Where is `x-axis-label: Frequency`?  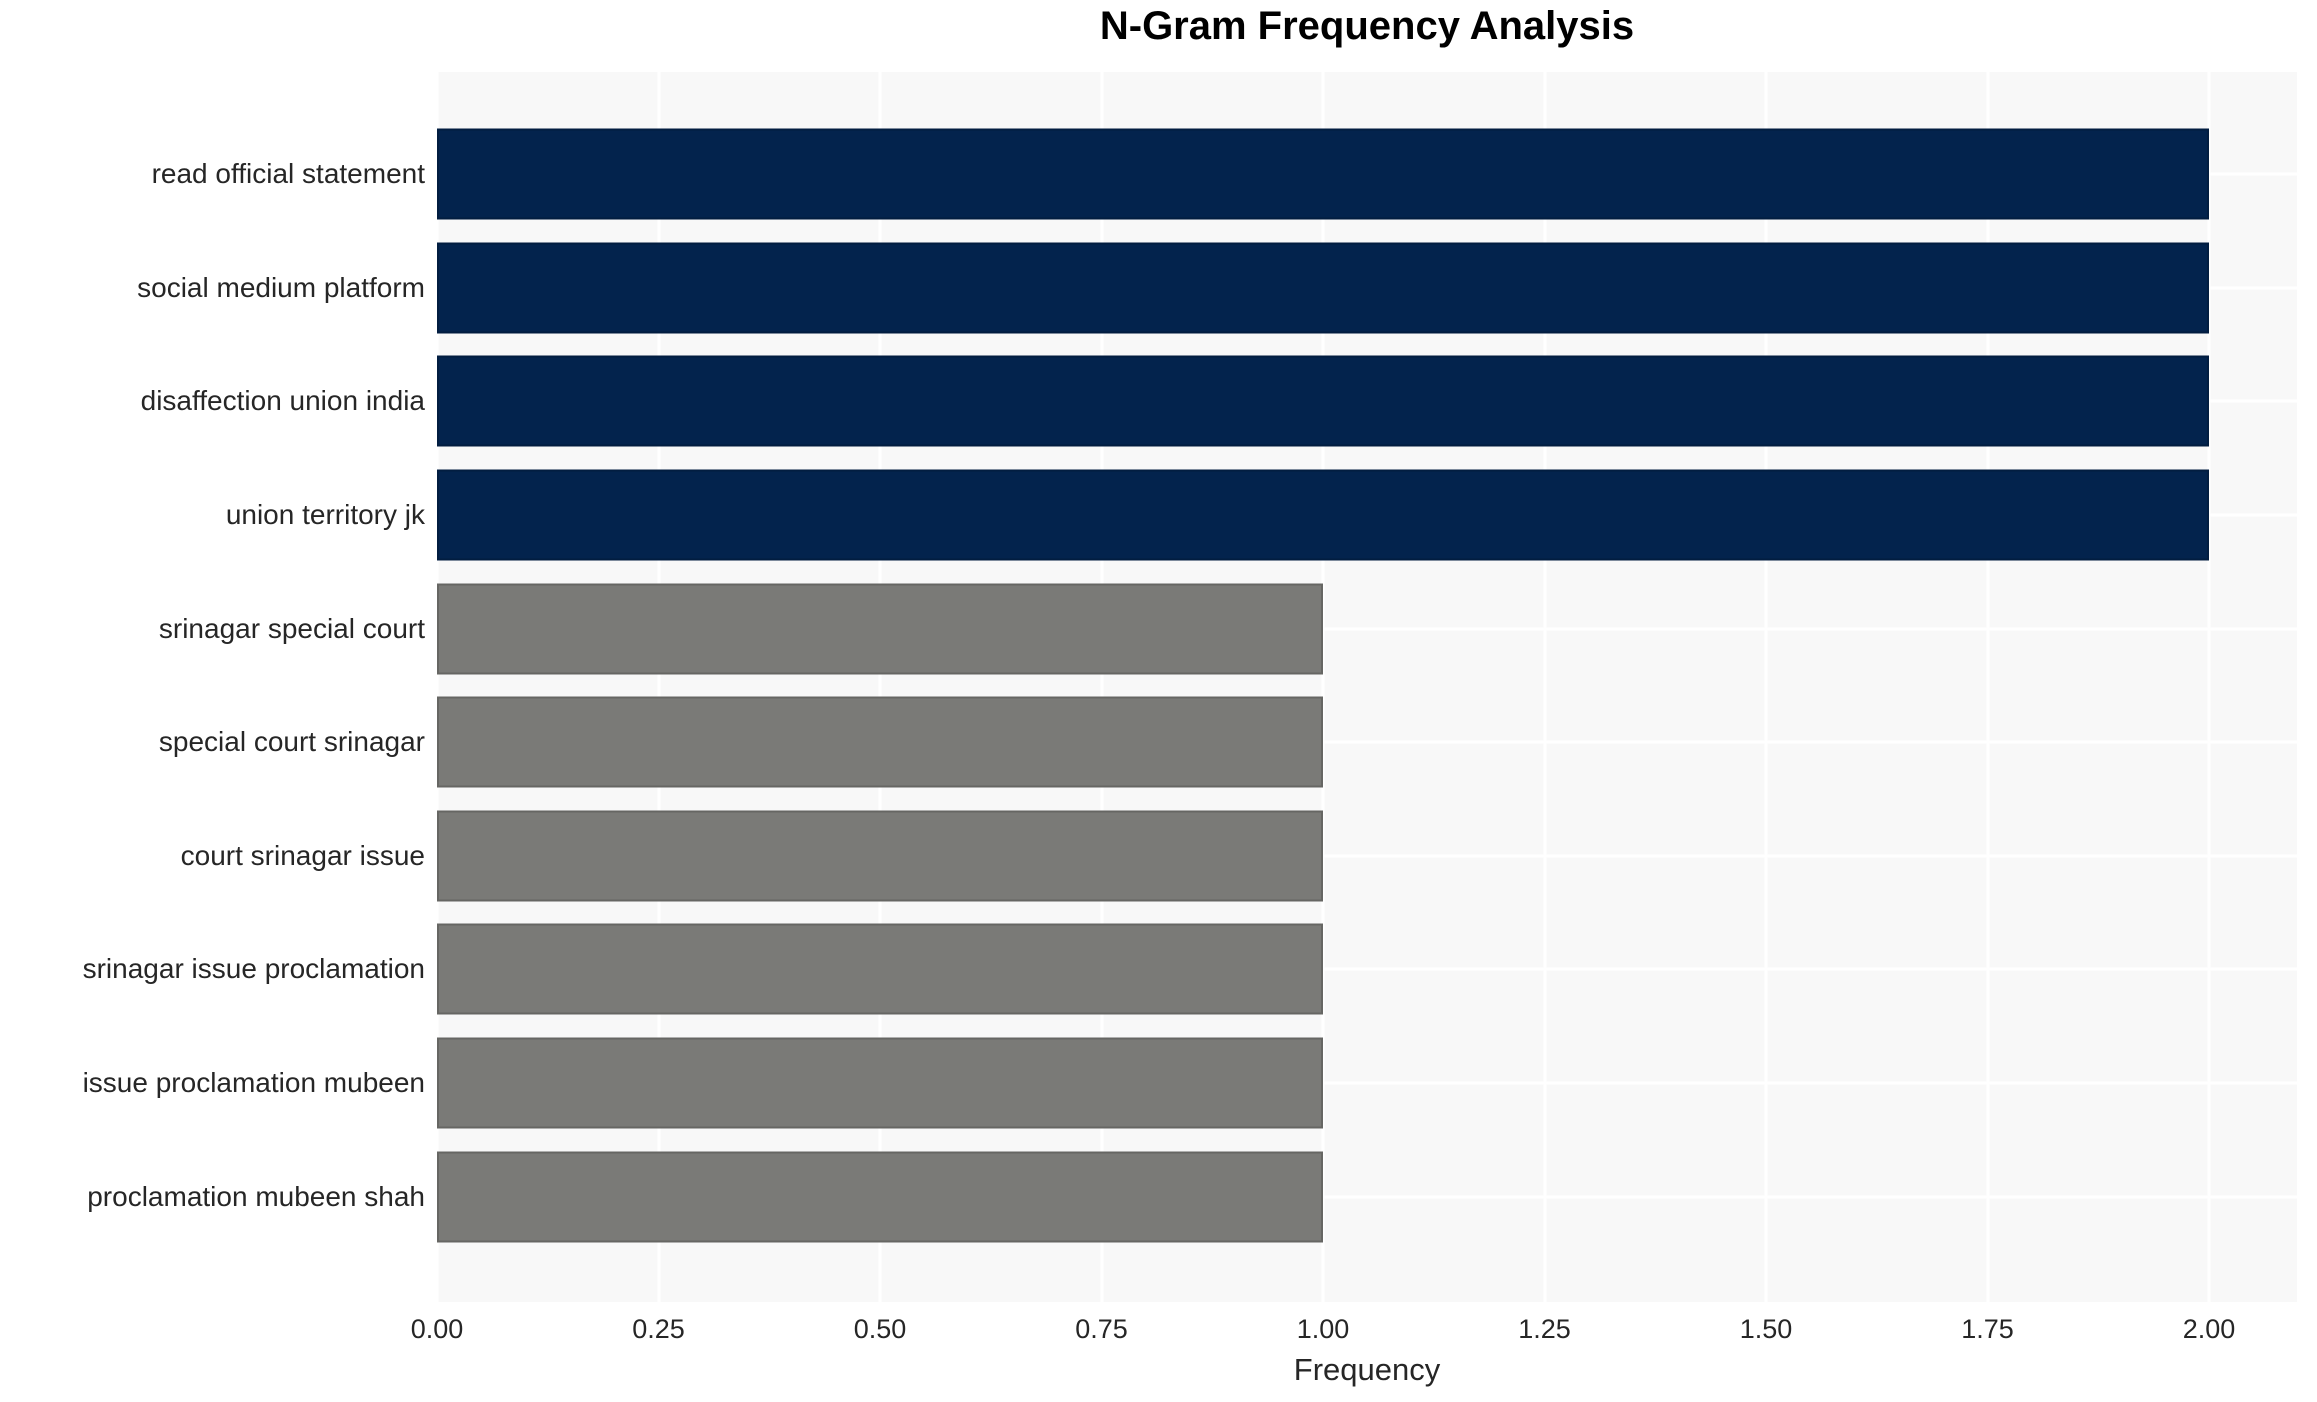 x-axis-label: Frequency is located at coordinates (1367, 1369).